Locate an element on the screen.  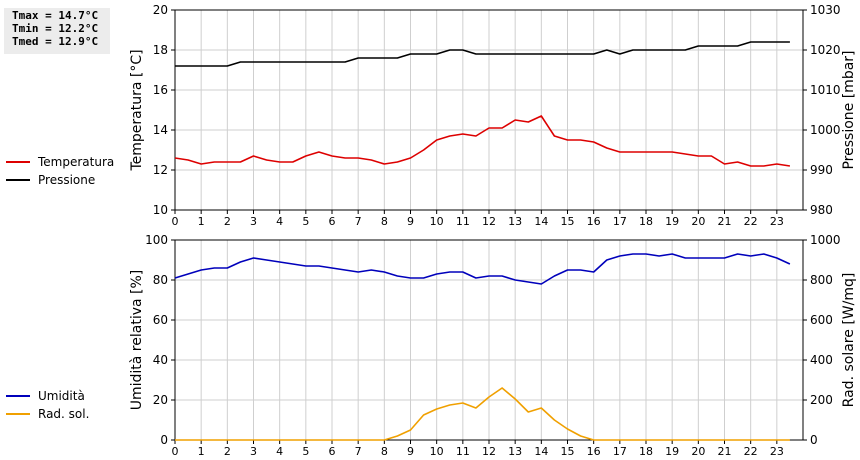
stat-tmax: Tmax = 14.7°C is located at coordinates (55, 15).